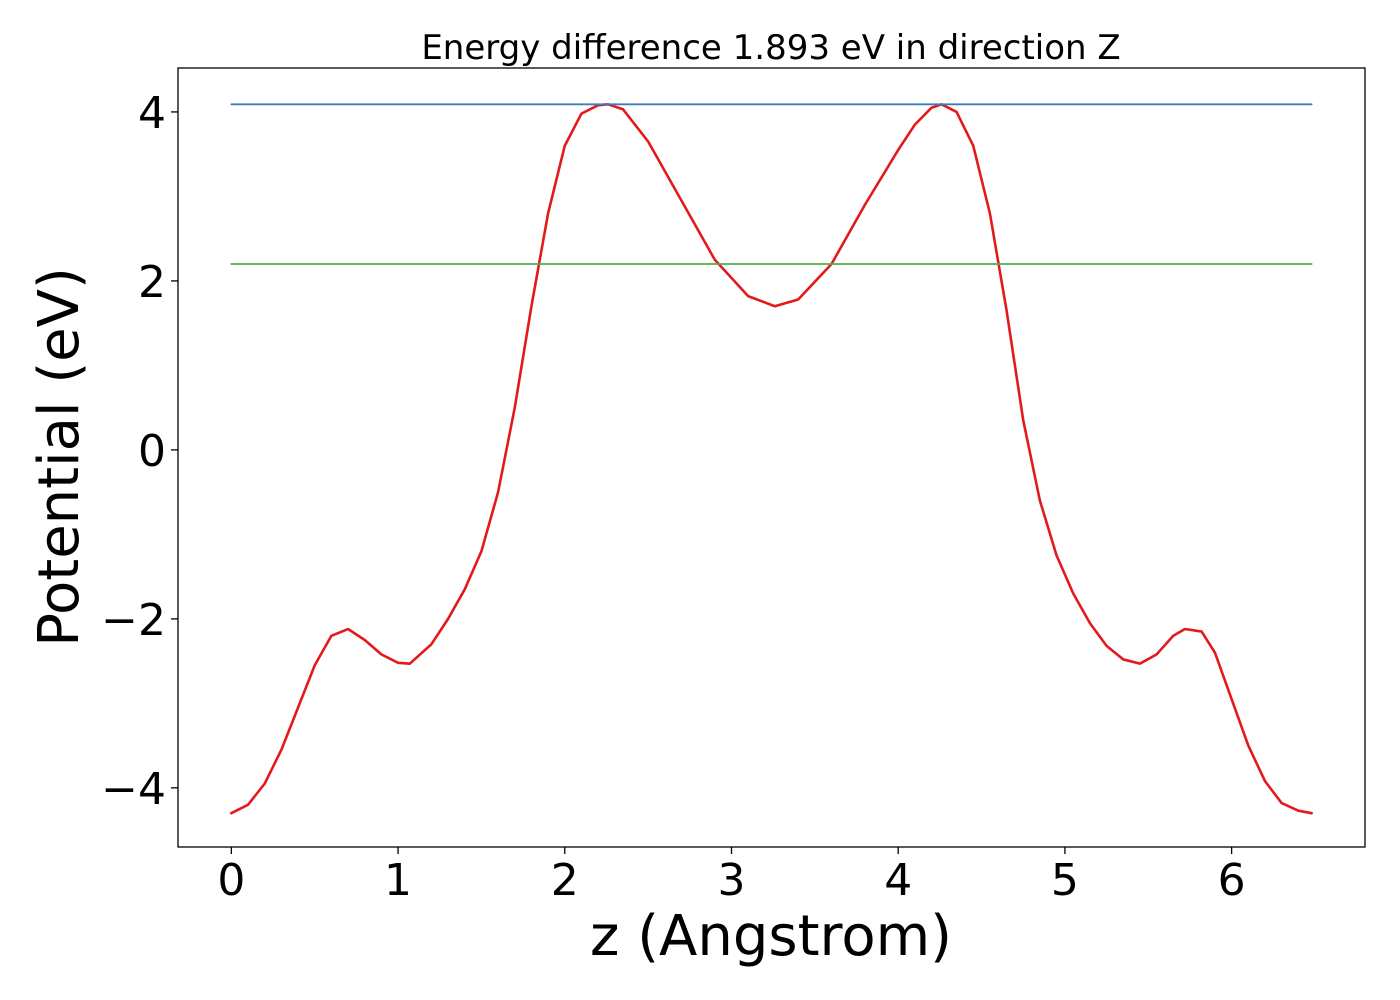 This screenshot has height=1000, width=1400. Describe the element at coordinates (152, 451) in the screenshot. I see `y-tick-label: 0` at that location.